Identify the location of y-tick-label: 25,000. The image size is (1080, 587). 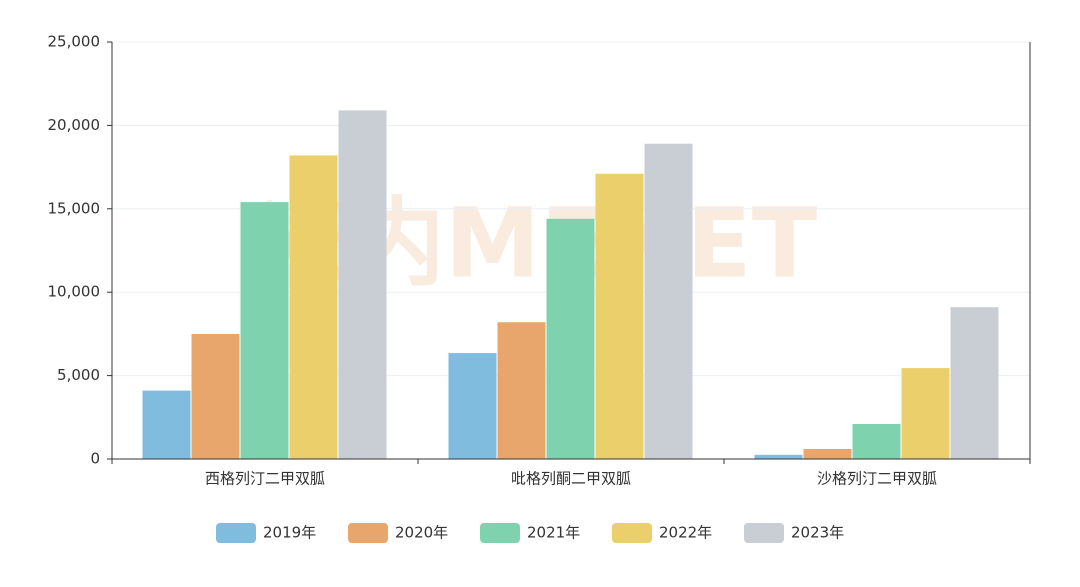
(74, 42).